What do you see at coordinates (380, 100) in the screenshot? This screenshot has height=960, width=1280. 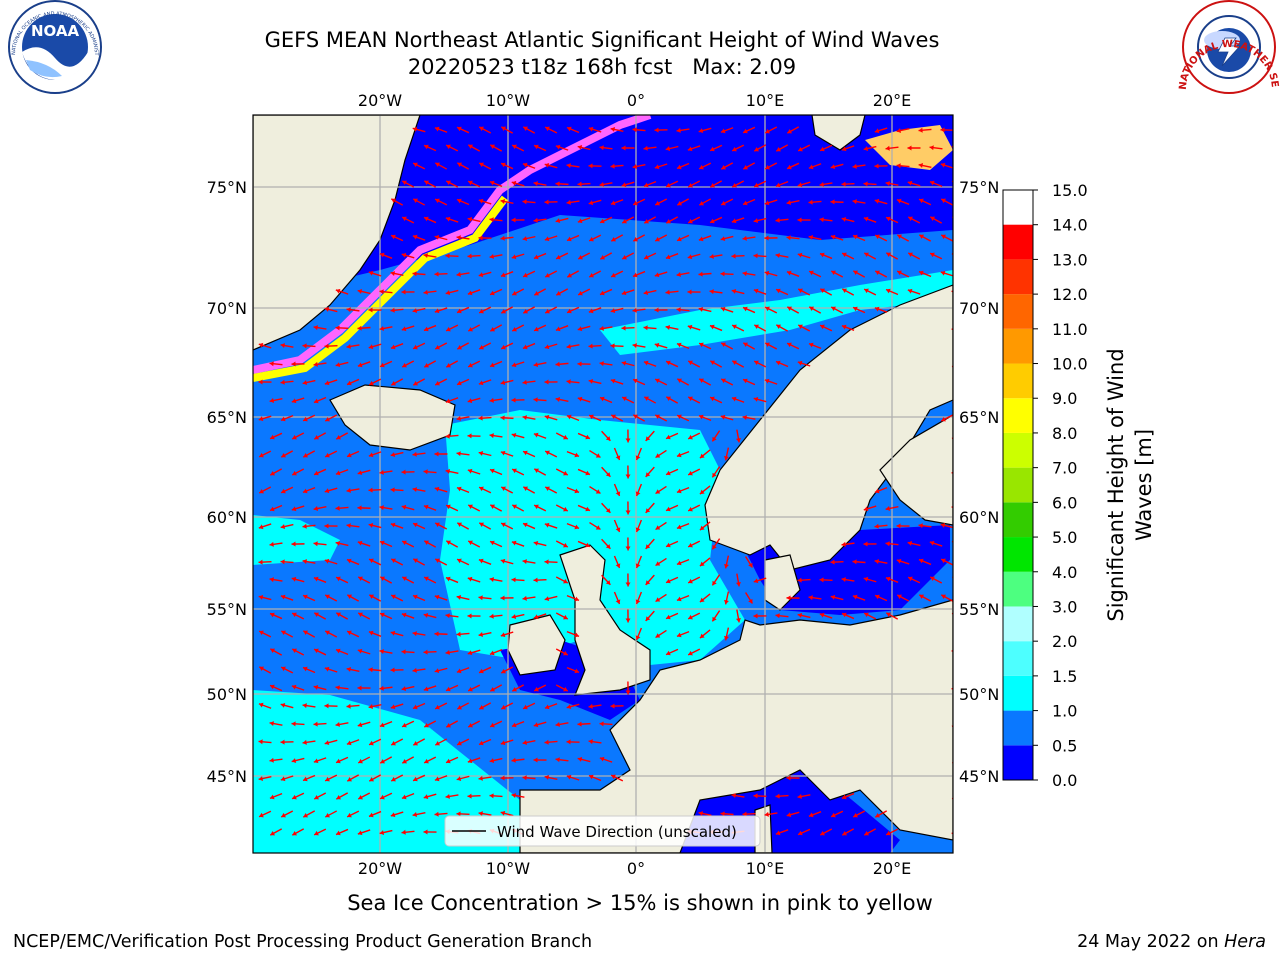 I see `lon-tick-top: 20°W` at bounding box center [380, 100].